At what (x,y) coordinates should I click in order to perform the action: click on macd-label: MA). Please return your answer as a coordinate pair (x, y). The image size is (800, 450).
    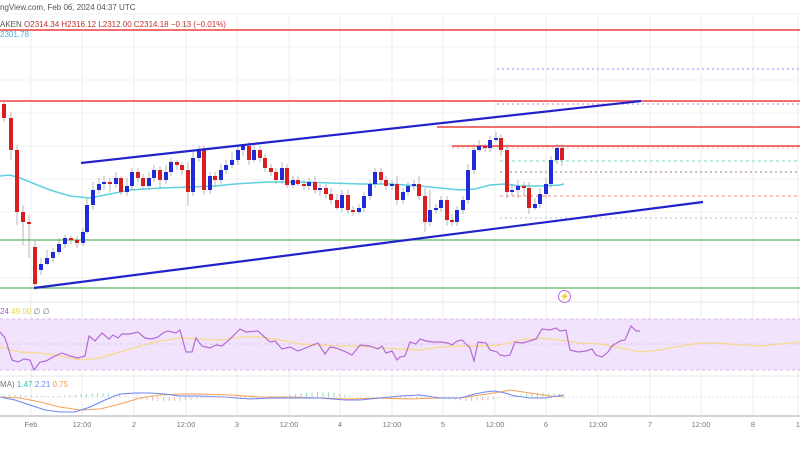
    Looking at the image, I should click on (7, 384).